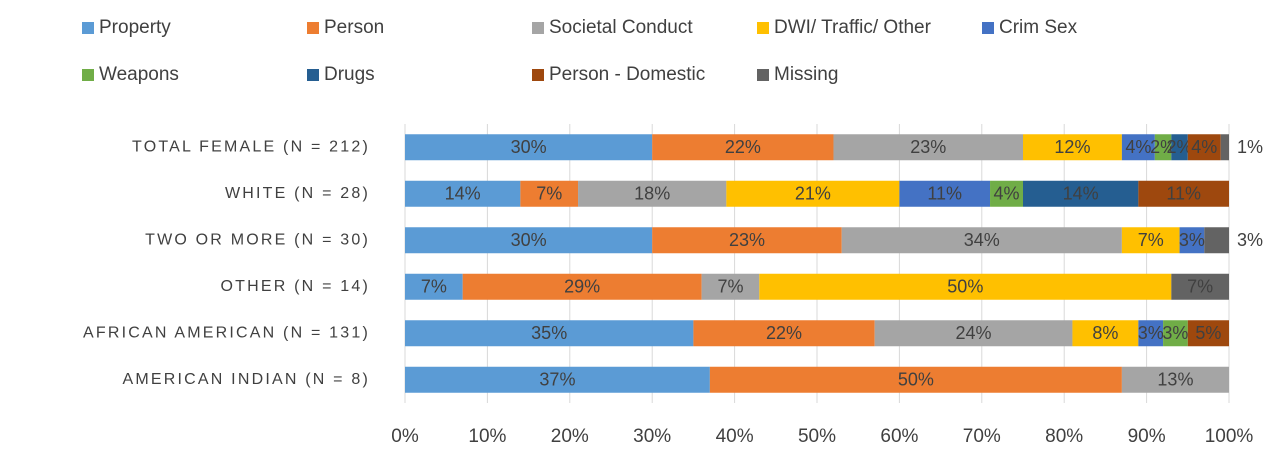 Image resolution: width=1268 pixels, height=449 pixels. What do you see at coordinates (899, 436) in the screenshot?
I see `x-tick-label: 60%` at bounding box center [899, 436].